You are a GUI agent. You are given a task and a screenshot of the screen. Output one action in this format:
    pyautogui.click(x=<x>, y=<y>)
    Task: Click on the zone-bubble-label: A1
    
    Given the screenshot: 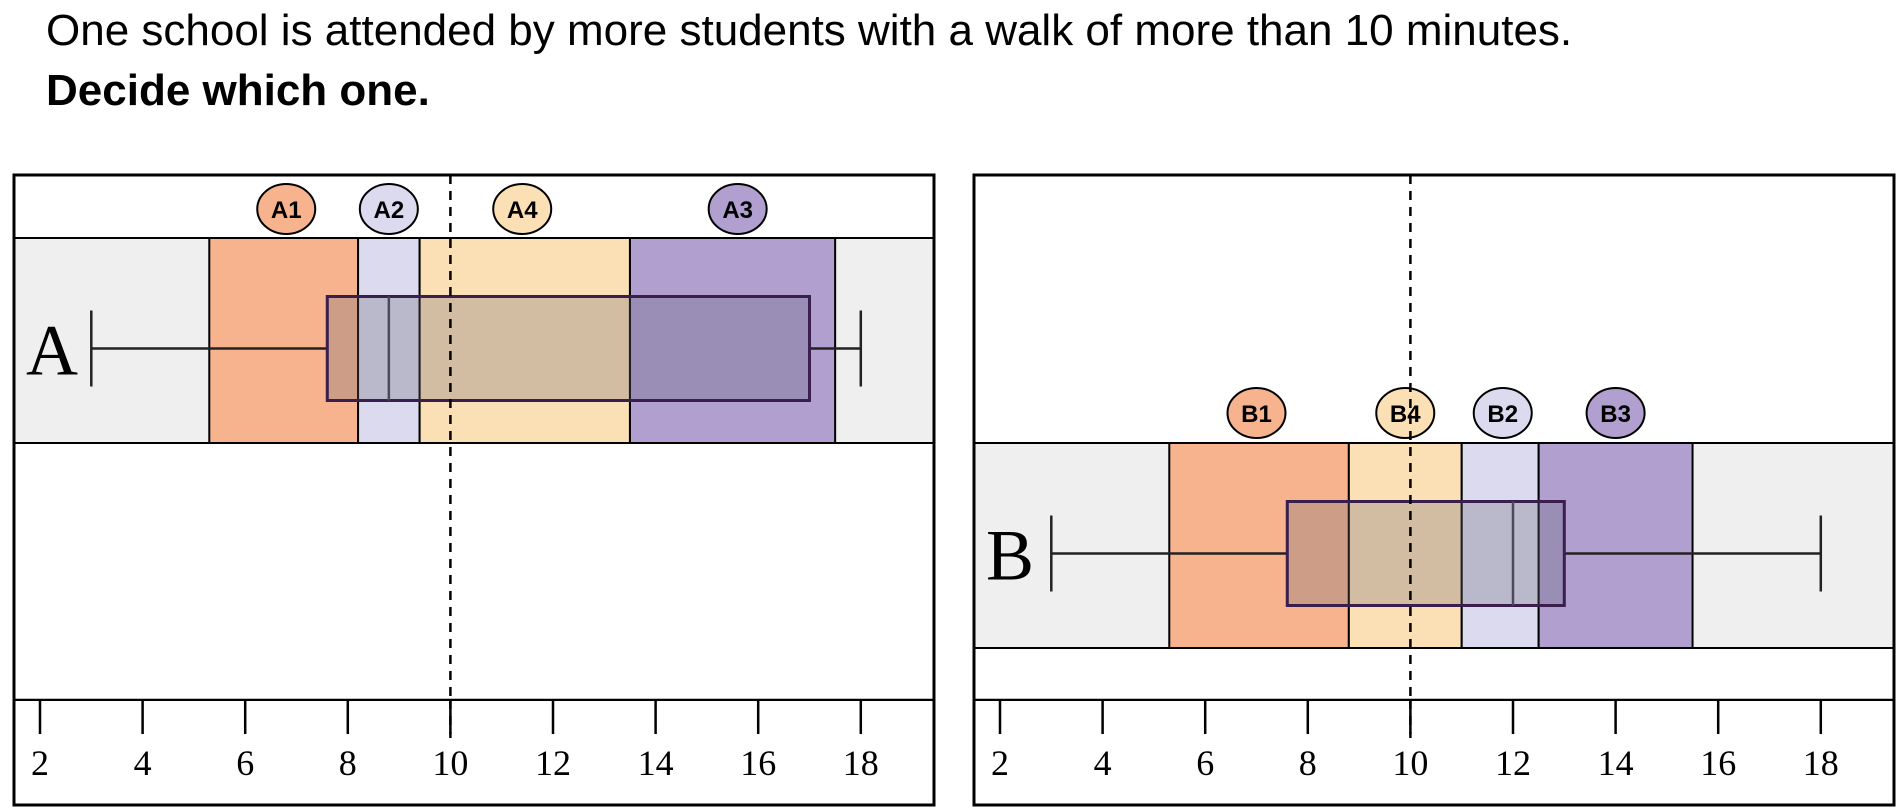 What is the action you would take?
    pyautogui.click(x=286, y=210)
    